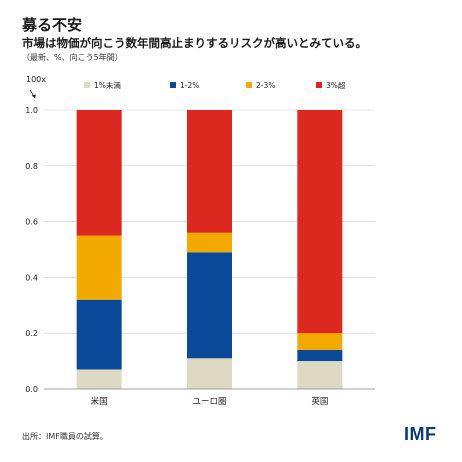 The width and height of the screenshot is (462, 462). I want to click on unit-arrow-head, so click(33, 96).